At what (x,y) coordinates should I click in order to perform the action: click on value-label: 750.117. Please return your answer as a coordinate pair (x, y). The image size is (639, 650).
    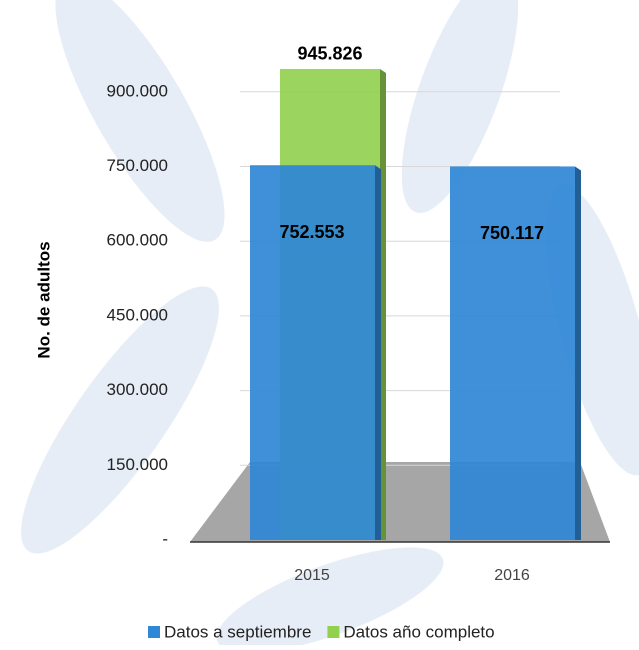
    Looking at the image, I should click on (512, 233).